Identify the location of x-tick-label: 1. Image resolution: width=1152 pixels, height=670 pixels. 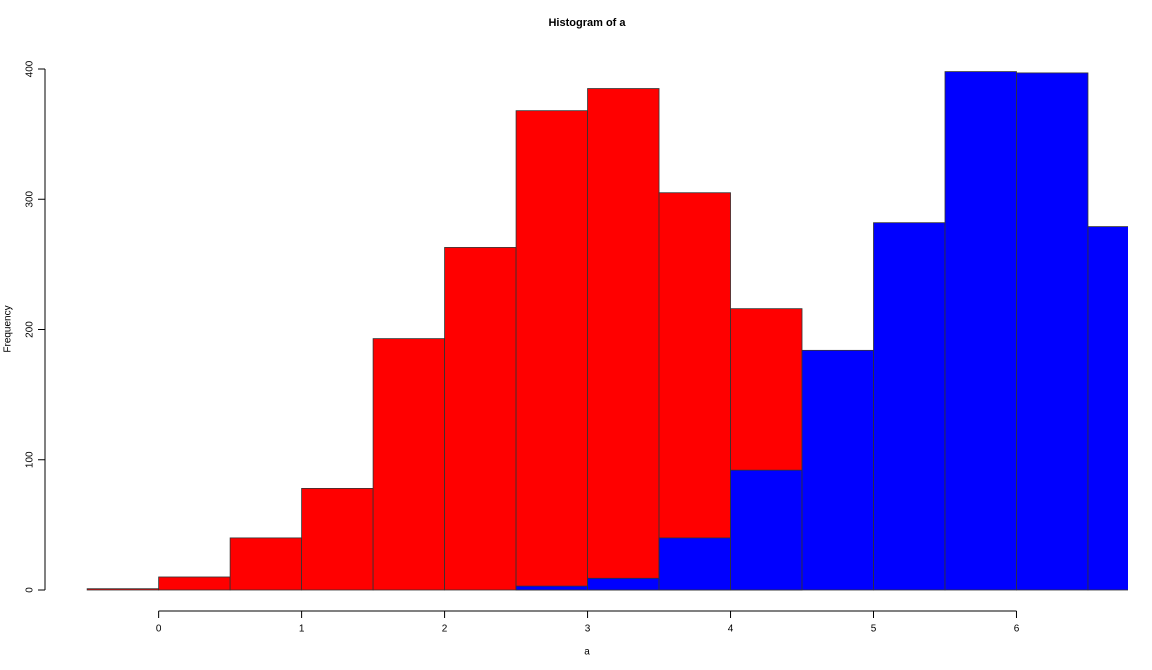
(302, 629).